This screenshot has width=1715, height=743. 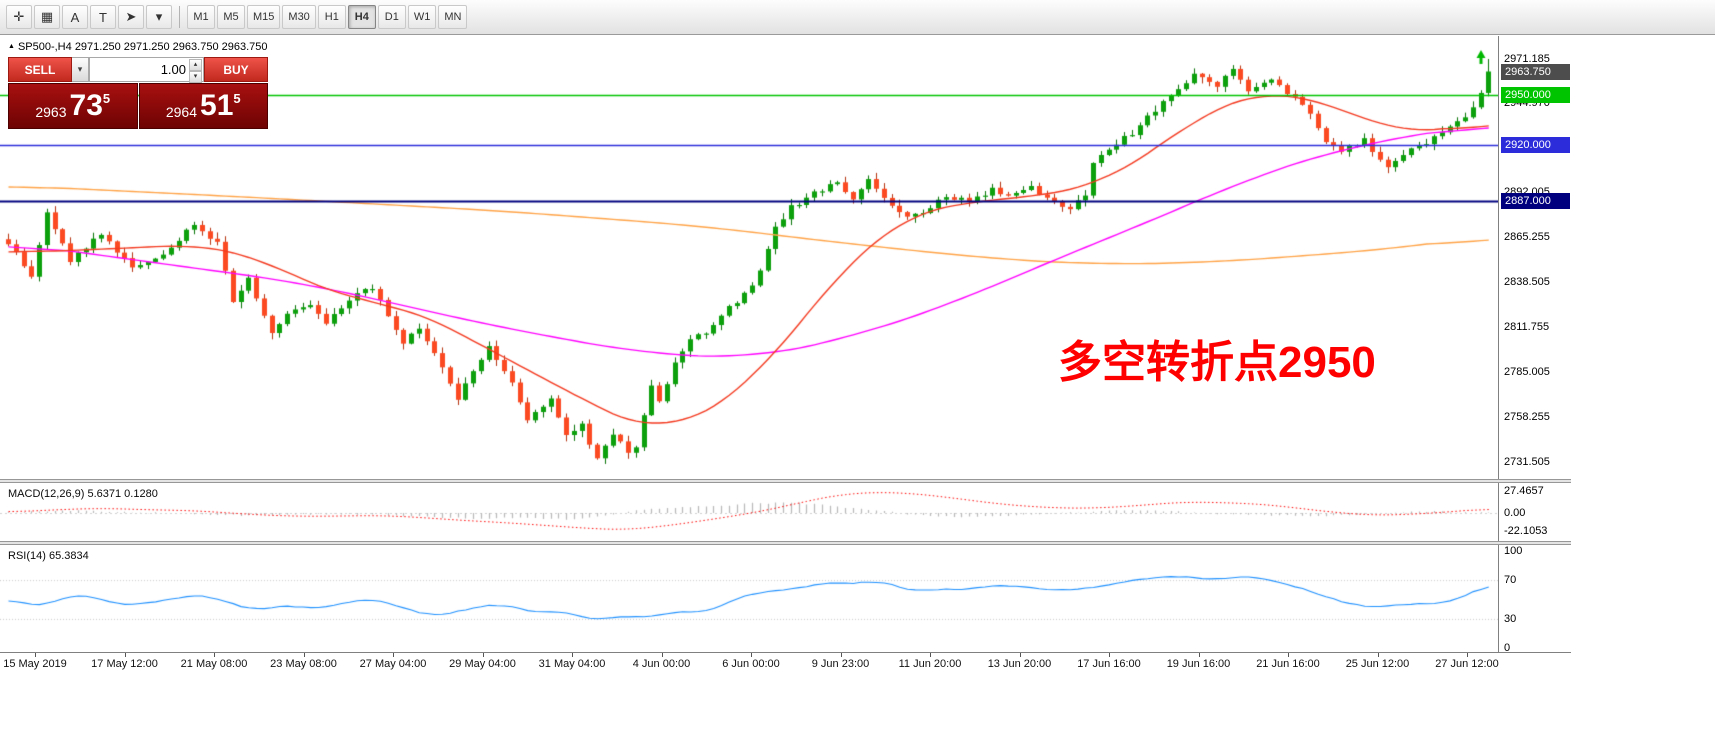 I want to click on time-axis-label: 21 May 08:00, so click(x=214, y=664).